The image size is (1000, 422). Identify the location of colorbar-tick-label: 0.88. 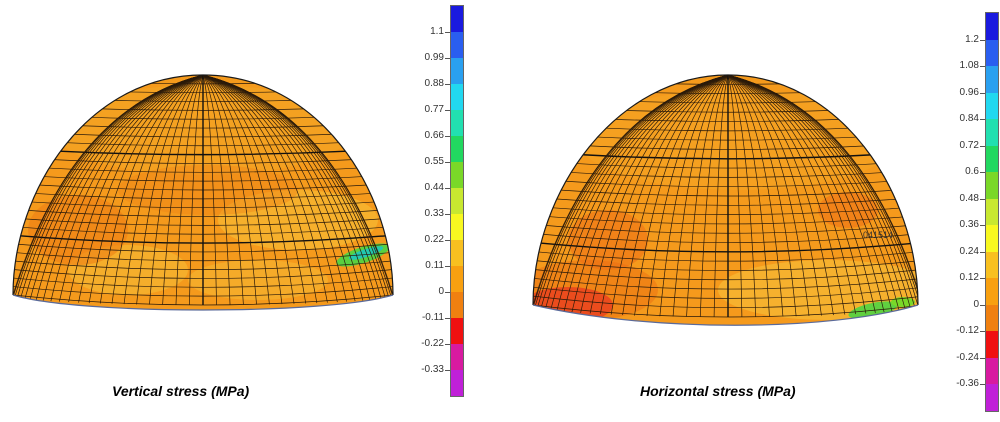
(434, 83).